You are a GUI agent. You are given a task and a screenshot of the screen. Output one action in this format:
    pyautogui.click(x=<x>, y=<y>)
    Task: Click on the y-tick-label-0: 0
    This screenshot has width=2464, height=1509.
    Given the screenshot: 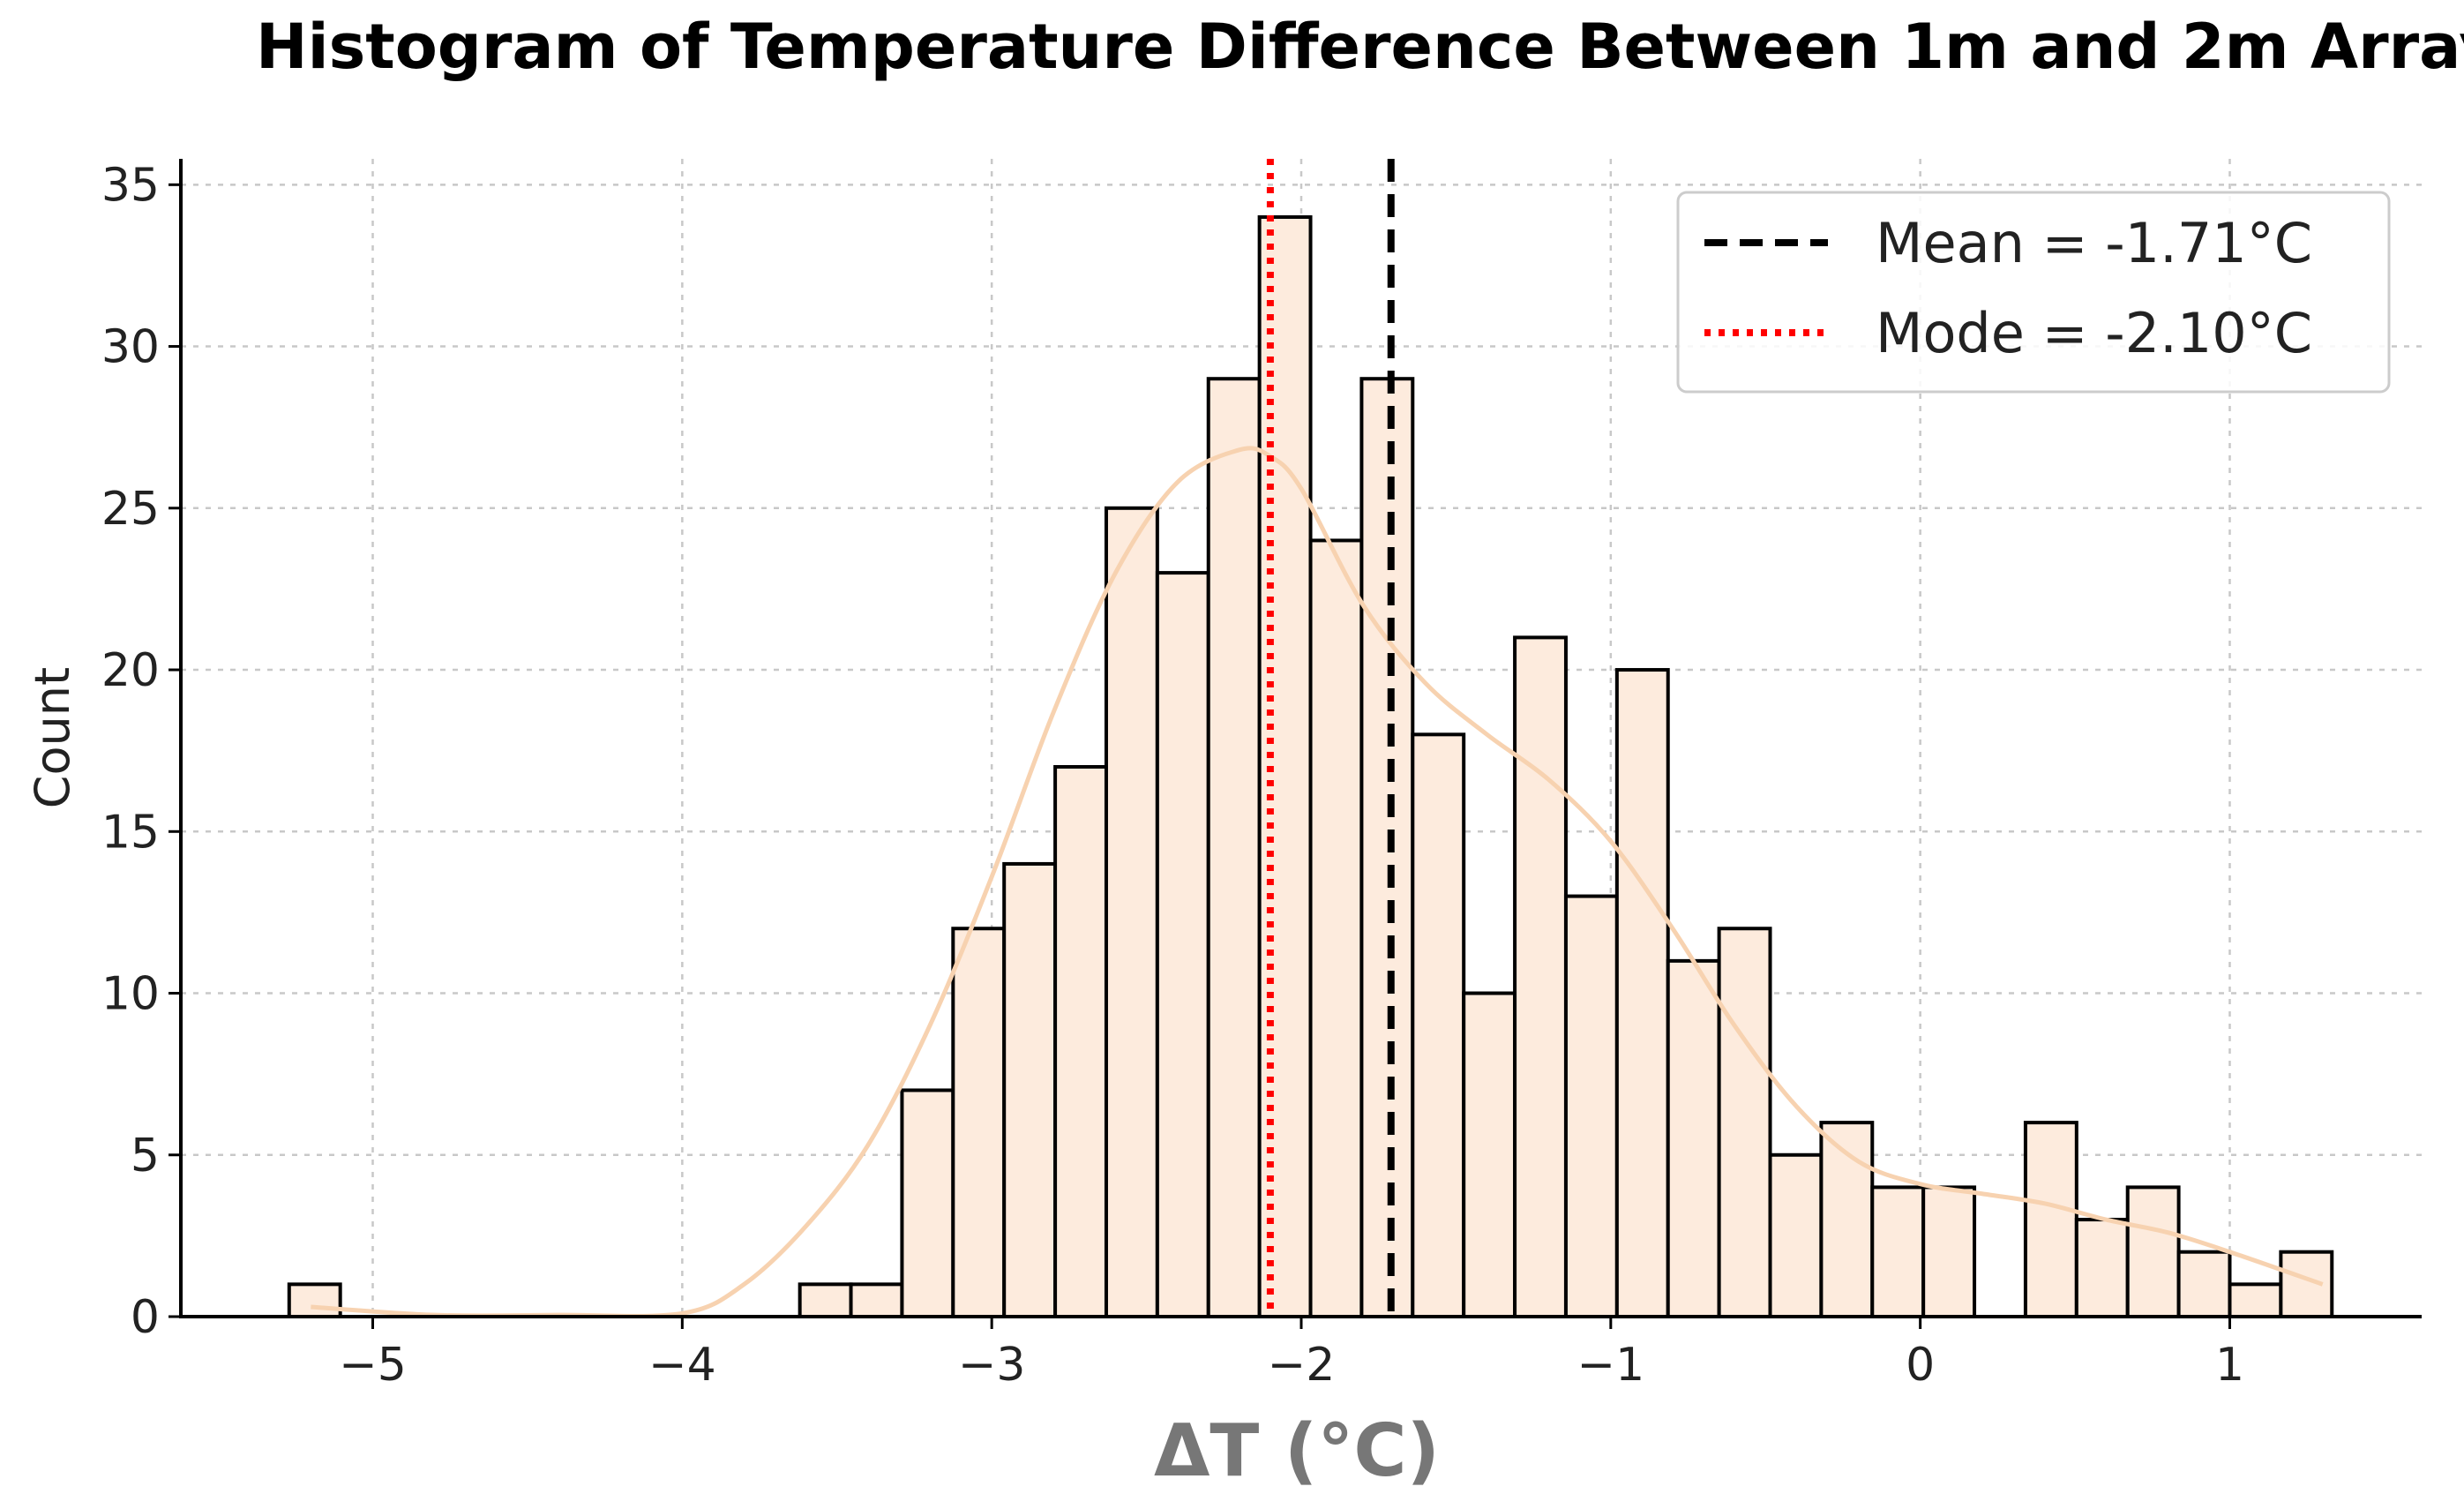 What is the action you would take?
    pyautogui.click(x=145, y=1317)
    